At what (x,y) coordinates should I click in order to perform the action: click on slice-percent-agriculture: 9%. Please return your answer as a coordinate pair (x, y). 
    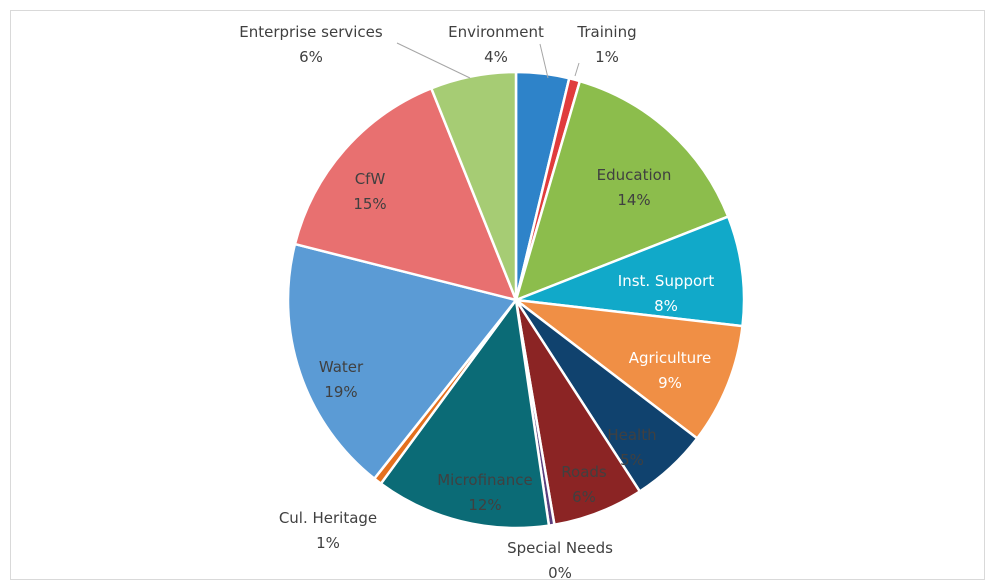
    Looking at the image, I should click on (670, 383).